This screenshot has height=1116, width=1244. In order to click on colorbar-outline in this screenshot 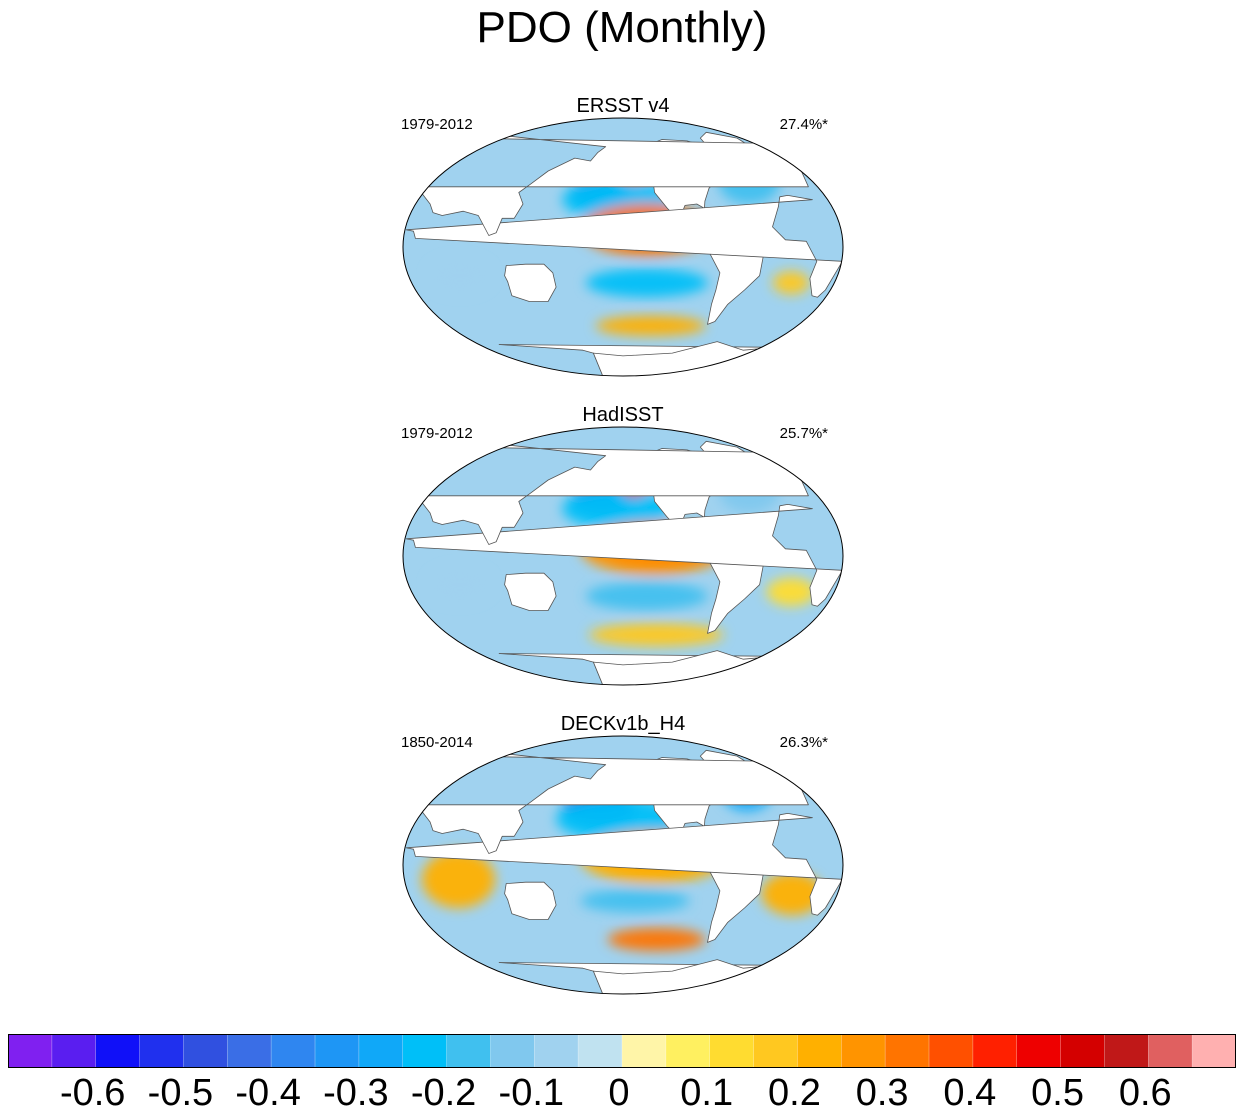, I will do `click(622, 1051)`.